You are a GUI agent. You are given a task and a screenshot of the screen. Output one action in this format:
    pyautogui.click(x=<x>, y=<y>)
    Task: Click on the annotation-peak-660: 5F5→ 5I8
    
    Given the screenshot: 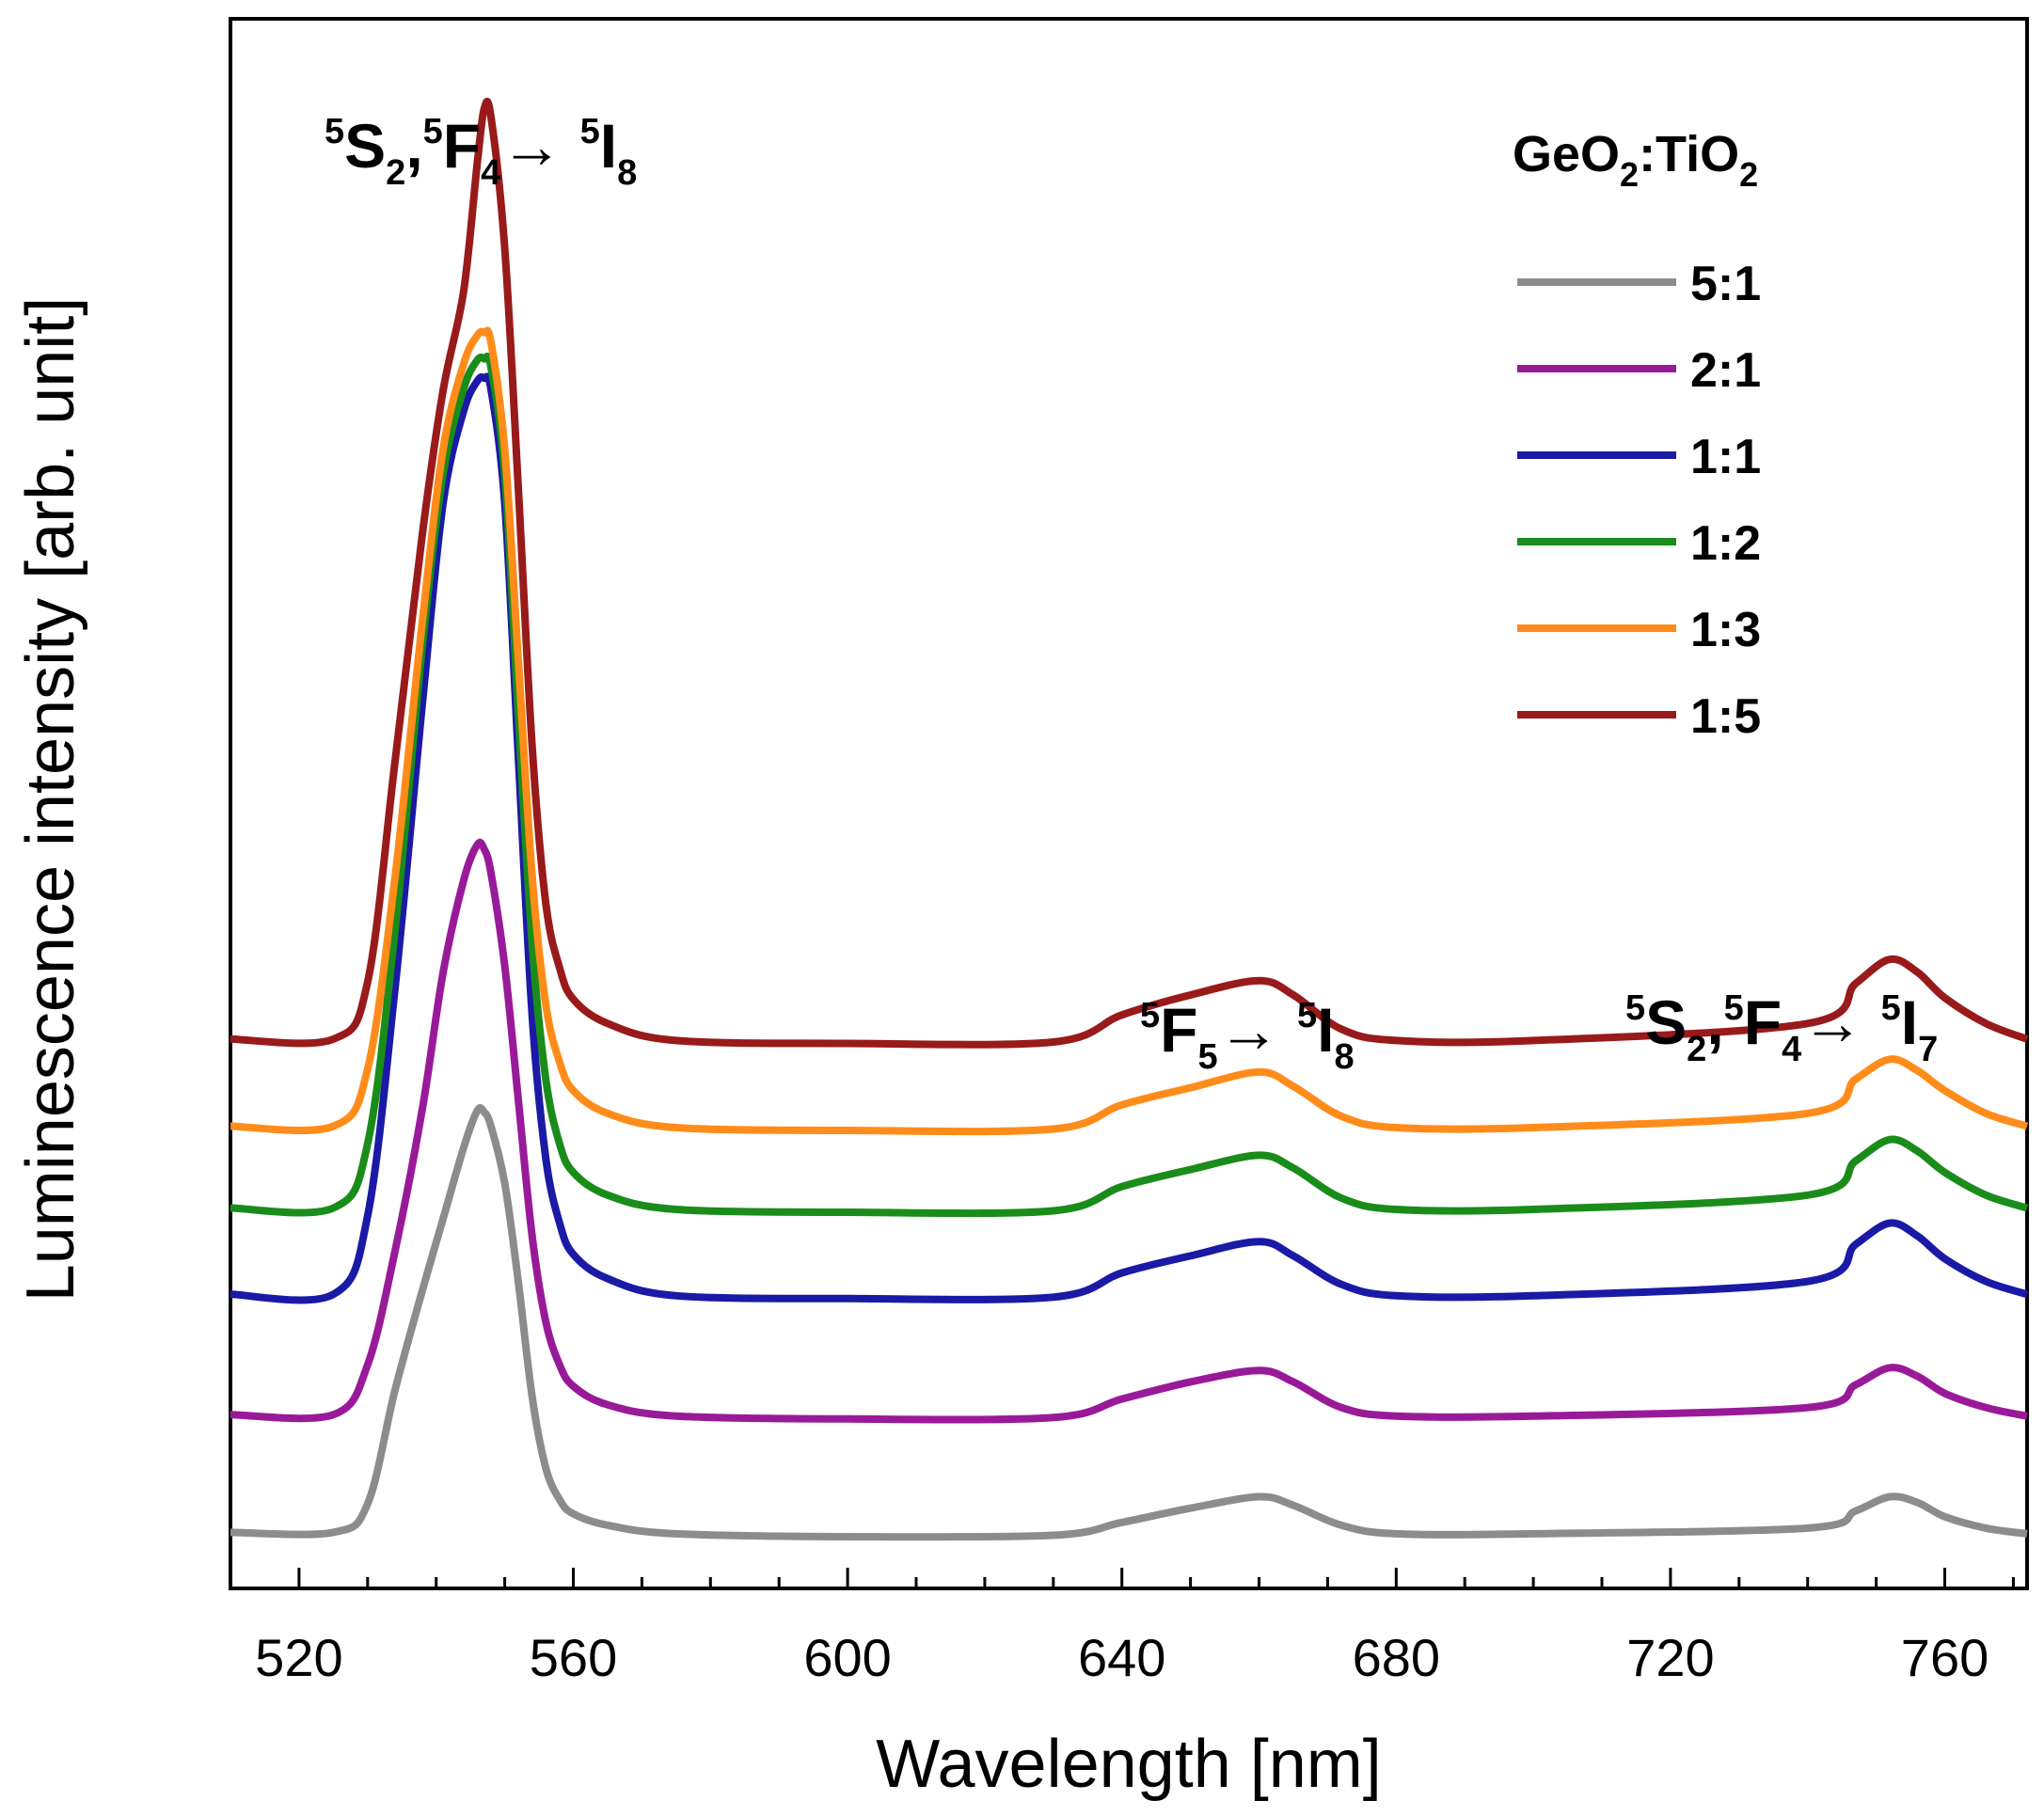 What is the action you would take?
    pyautogui.click(x=1247, y=1036)
    